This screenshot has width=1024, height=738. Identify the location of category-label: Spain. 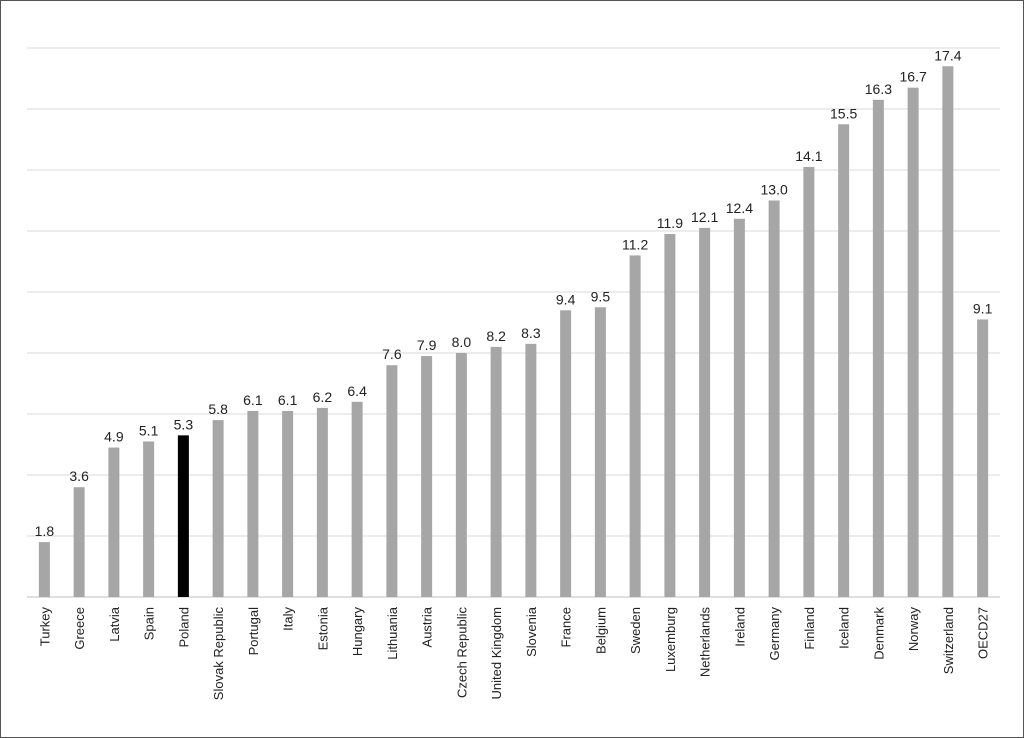
(149, 623).